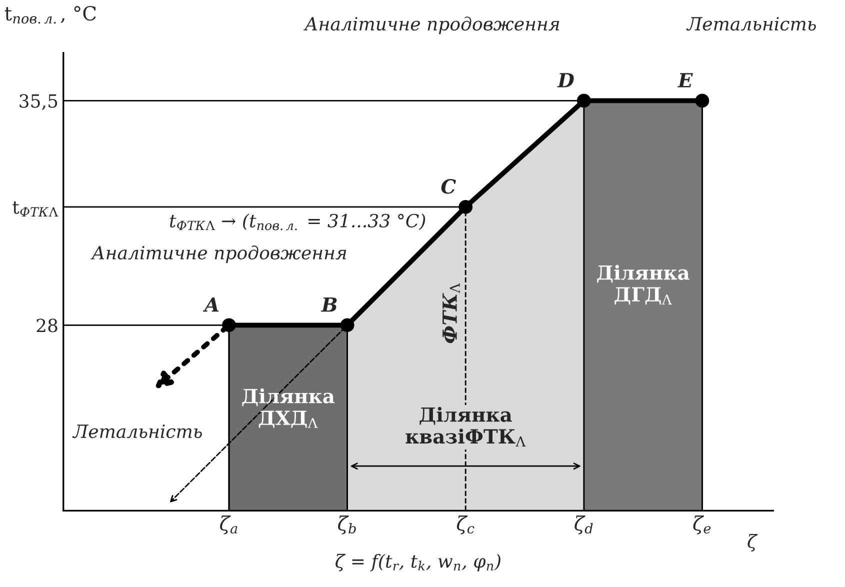 The image size is (845, 587). I want to click on x-tick-label: ζ$_{d}$, so click(583, 525).